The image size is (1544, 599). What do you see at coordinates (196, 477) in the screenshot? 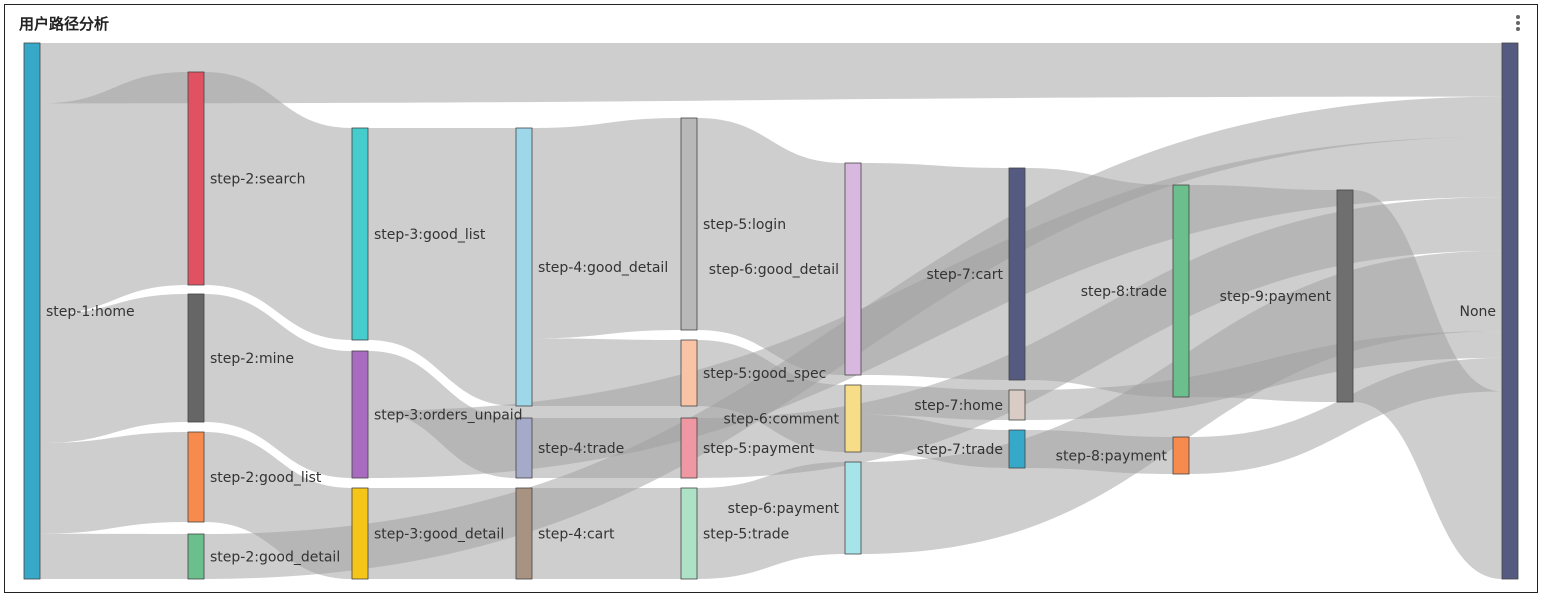
I see `sankey-node-goodlist2` at bounding box center [196, 477].